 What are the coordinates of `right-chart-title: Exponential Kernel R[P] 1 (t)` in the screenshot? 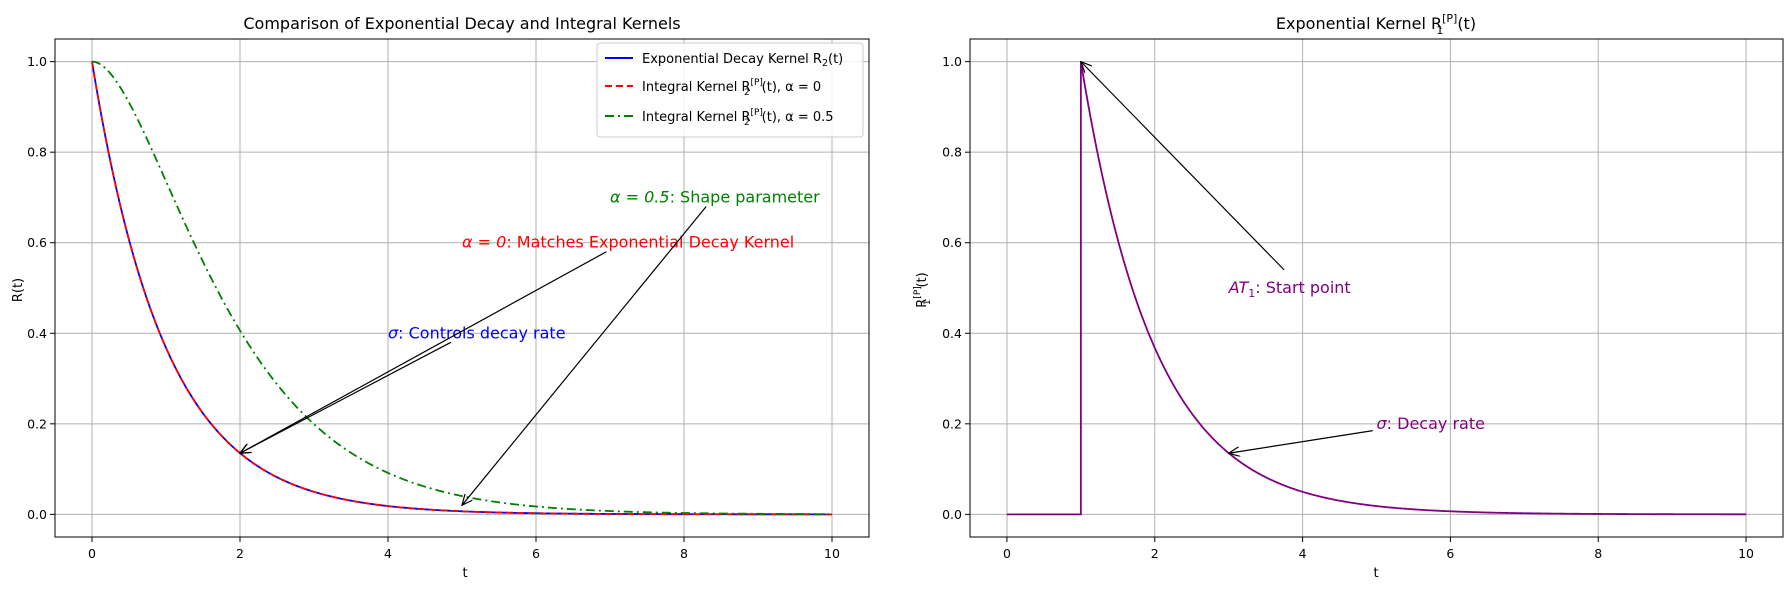 It's located at (1376, 24).